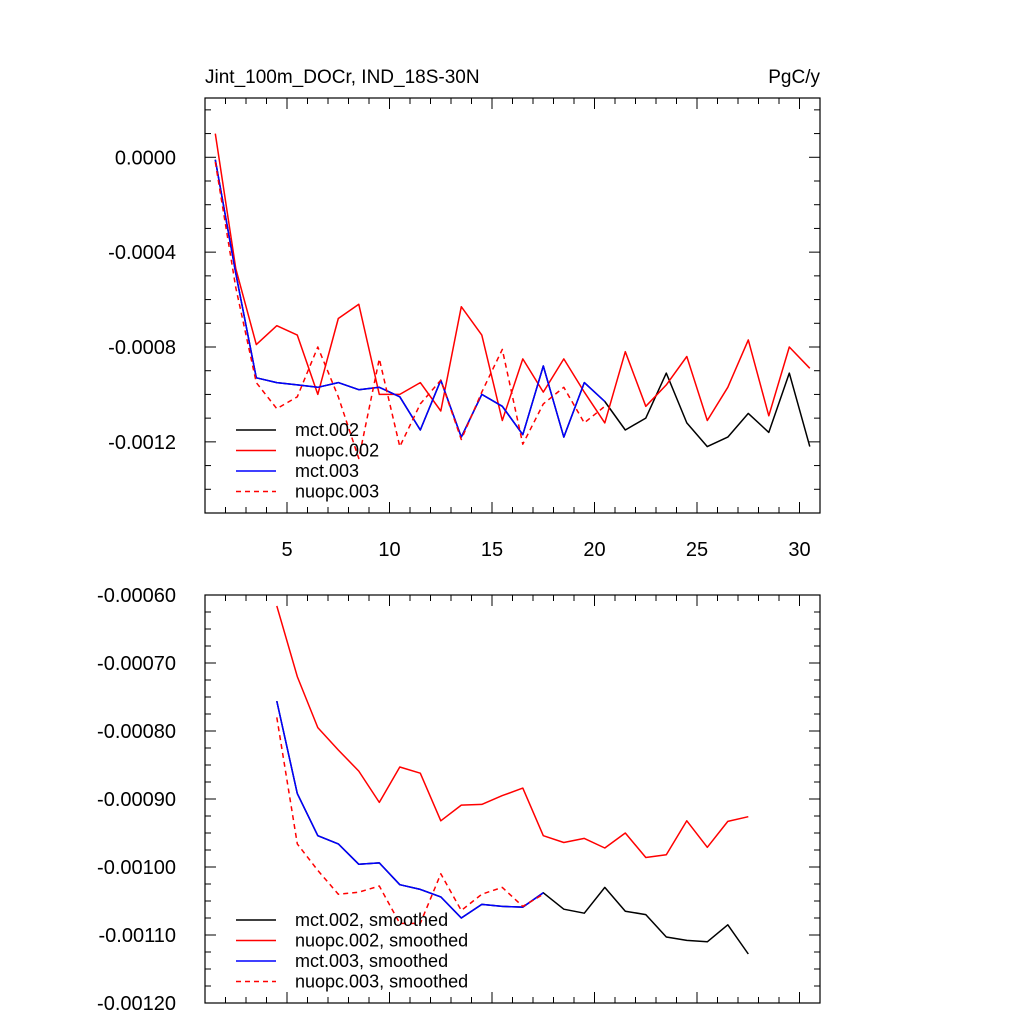 This screenshot has width=1024, height=1024. What do you see at coordinates (697, 550) in the screenshot?
I see `x-tick-label: 25` at bounding box center [697, 550].